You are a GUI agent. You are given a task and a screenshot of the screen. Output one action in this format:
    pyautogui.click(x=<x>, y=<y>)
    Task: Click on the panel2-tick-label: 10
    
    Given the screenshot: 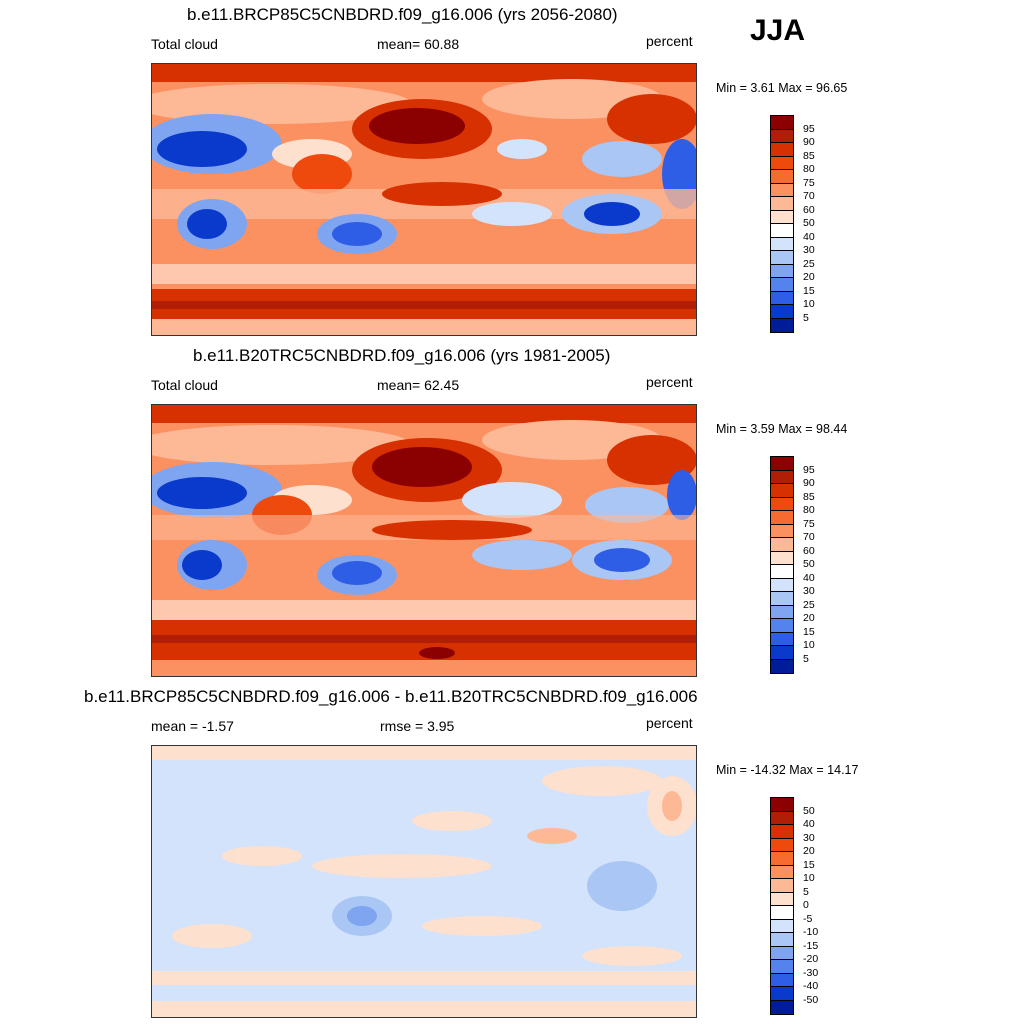 What is the action you would take?
    pyautogui.click(x=809, y=645)
    